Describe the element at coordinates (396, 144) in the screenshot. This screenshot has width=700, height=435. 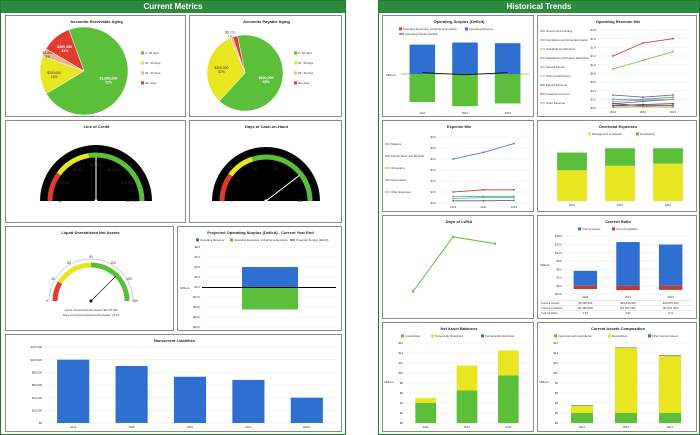
I see `em-legend-item: Salaries` at that location.